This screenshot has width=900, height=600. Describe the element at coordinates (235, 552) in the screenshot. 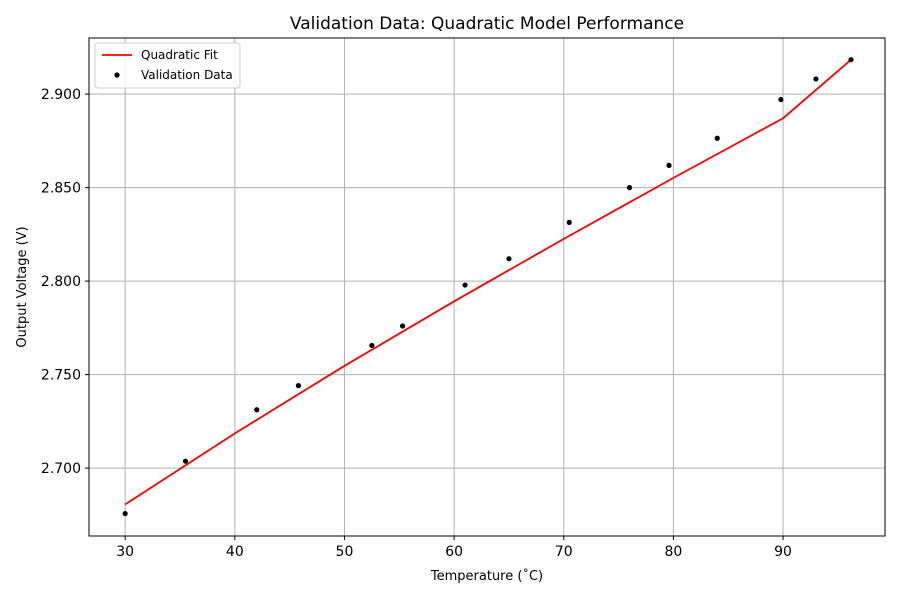

I see `x-tick-label: 40` at that location.